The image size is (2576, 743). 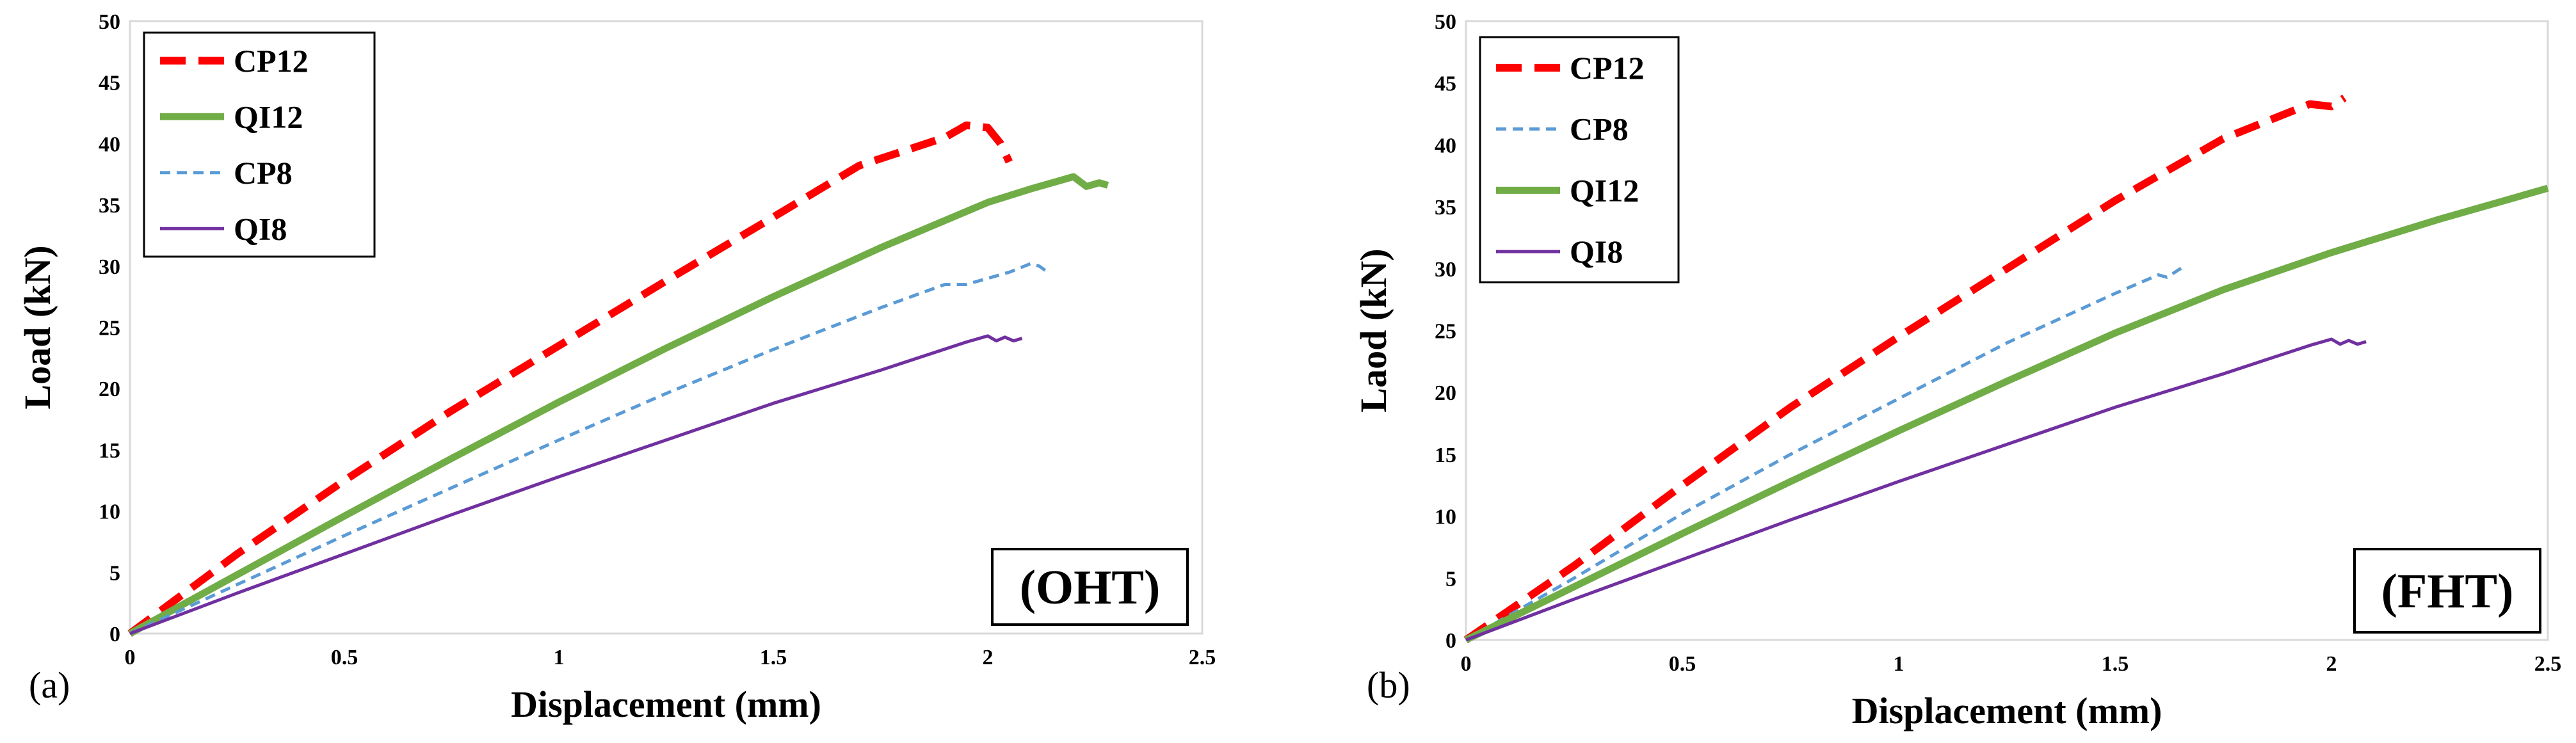 I want to click on legend: CP12 QI12 CP8 QI8, so click(x=259, y=144).